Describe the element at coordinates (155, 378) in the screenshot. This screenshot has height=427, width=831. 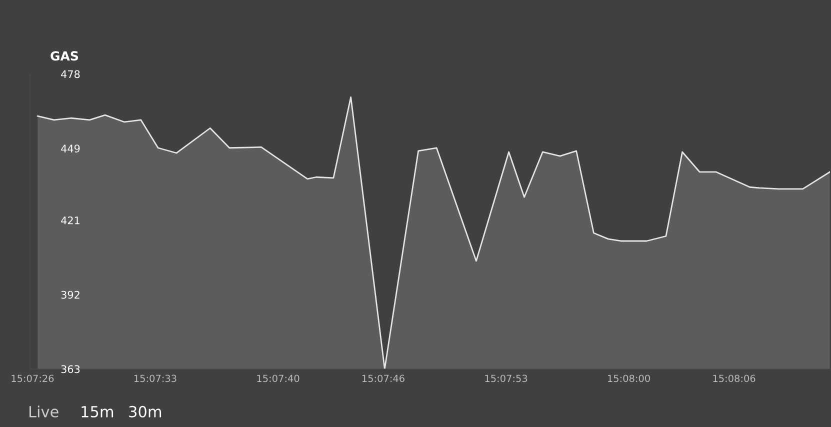
I see `x-tick-label: 15:07:33` at that location.